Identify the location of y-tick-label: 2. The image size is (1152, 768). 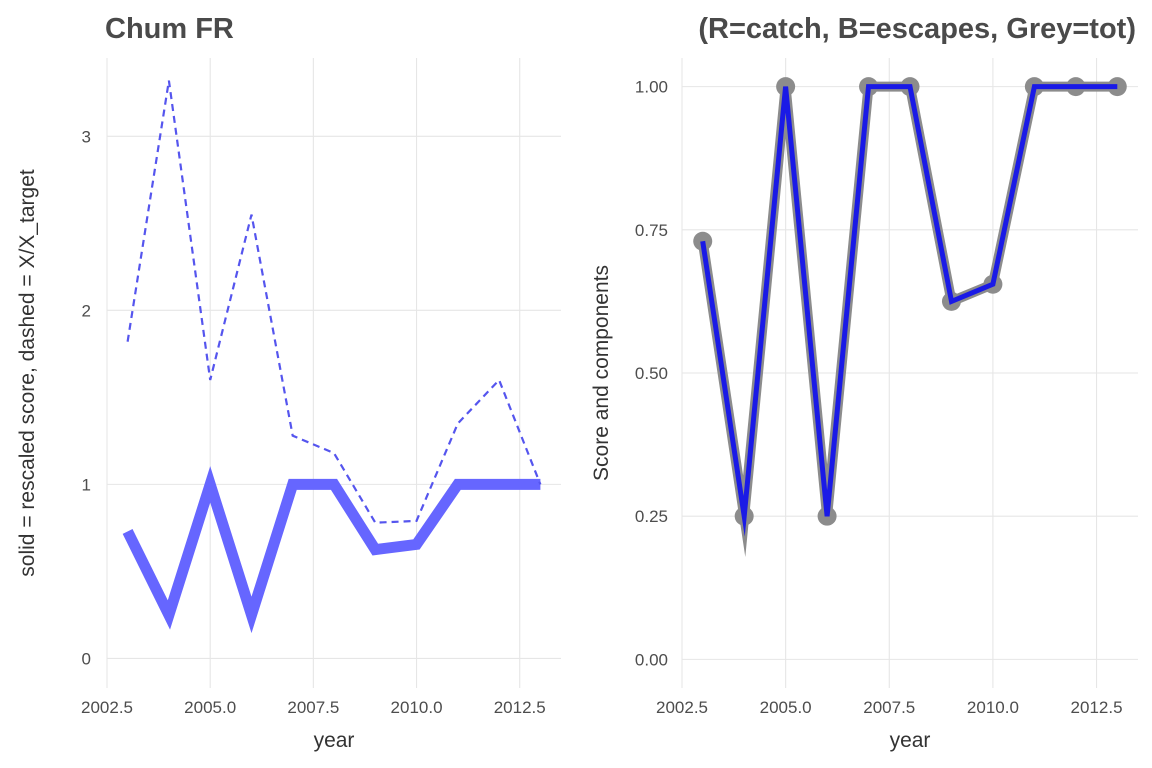
(86, 310).